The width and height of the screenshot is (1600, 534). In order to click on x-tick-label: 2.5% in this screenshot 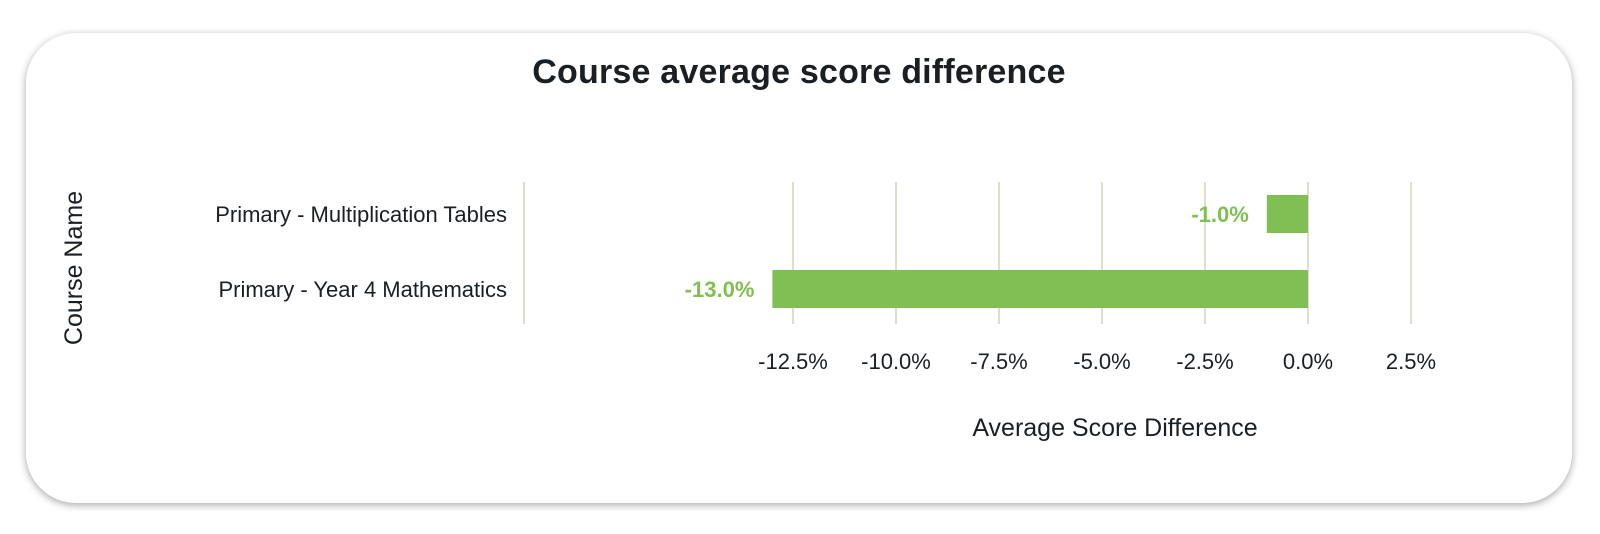, I will do `click(1411, 361)`.